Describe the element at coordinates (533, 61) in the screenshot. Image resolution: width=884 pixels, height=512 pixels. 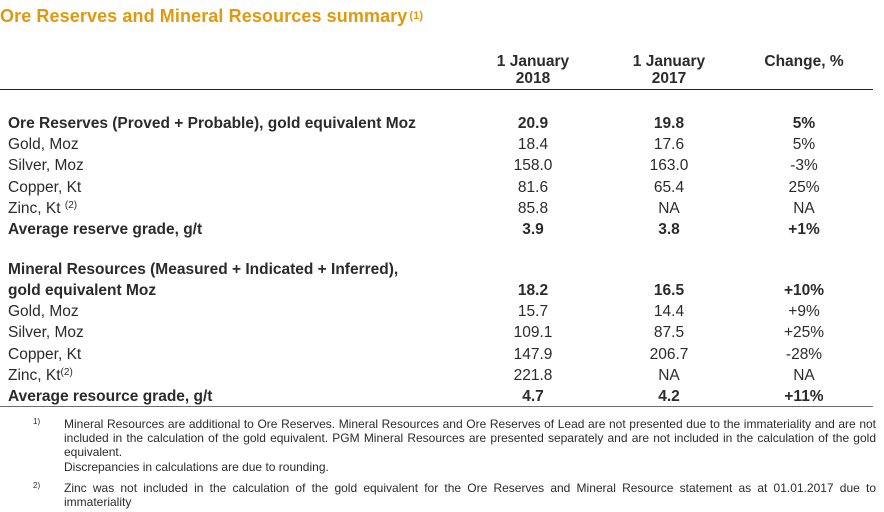
I see `column-header-2018-line1: 1 January` at that location.